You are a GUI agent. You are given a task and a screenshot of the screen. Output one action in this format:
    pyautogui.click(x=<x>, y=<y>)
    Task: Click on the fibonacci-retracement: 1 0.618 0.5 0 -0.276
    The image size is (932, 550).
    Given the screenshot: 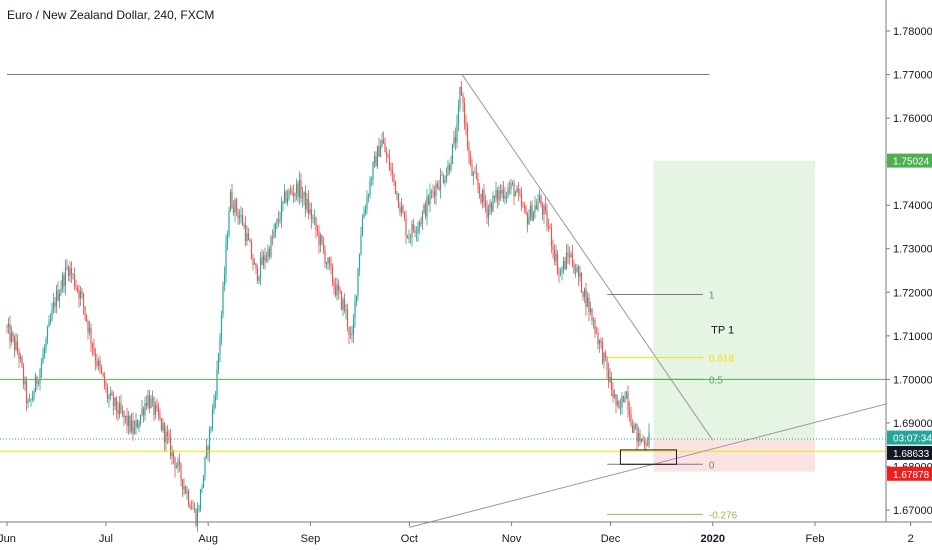 What is the action you would take?
    pyautogui.click(x=672, y=405)
    